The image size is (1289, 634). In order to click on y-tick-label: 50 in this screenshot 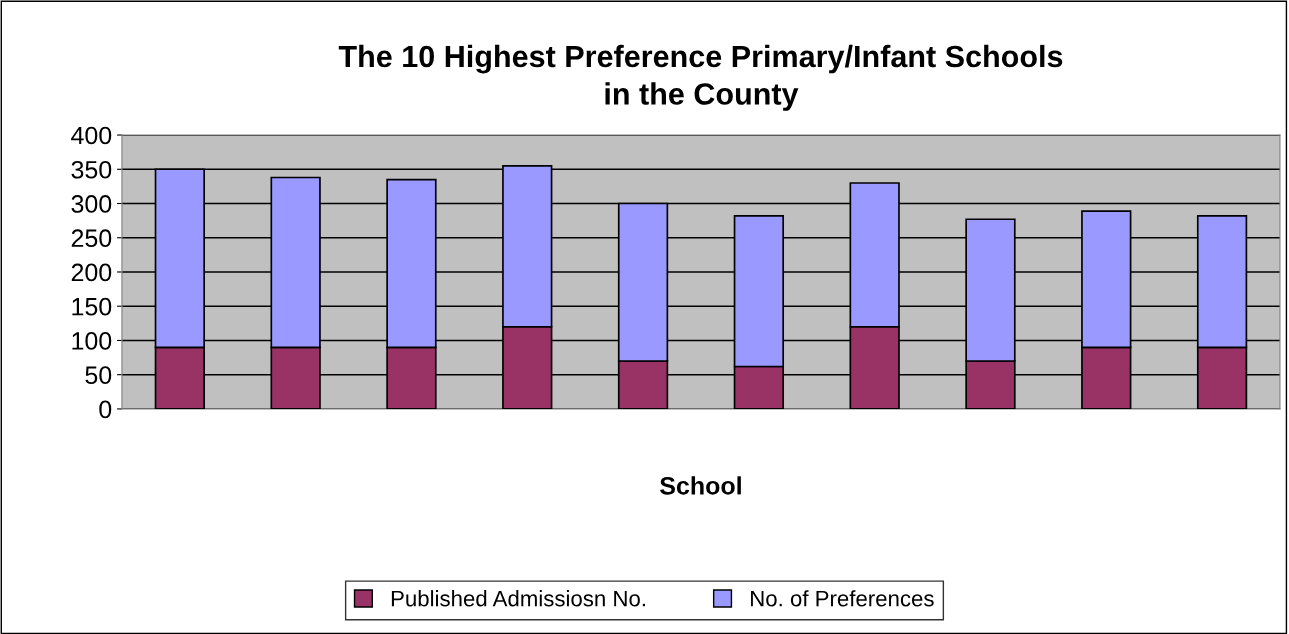, I will do `click(98, 375)`.